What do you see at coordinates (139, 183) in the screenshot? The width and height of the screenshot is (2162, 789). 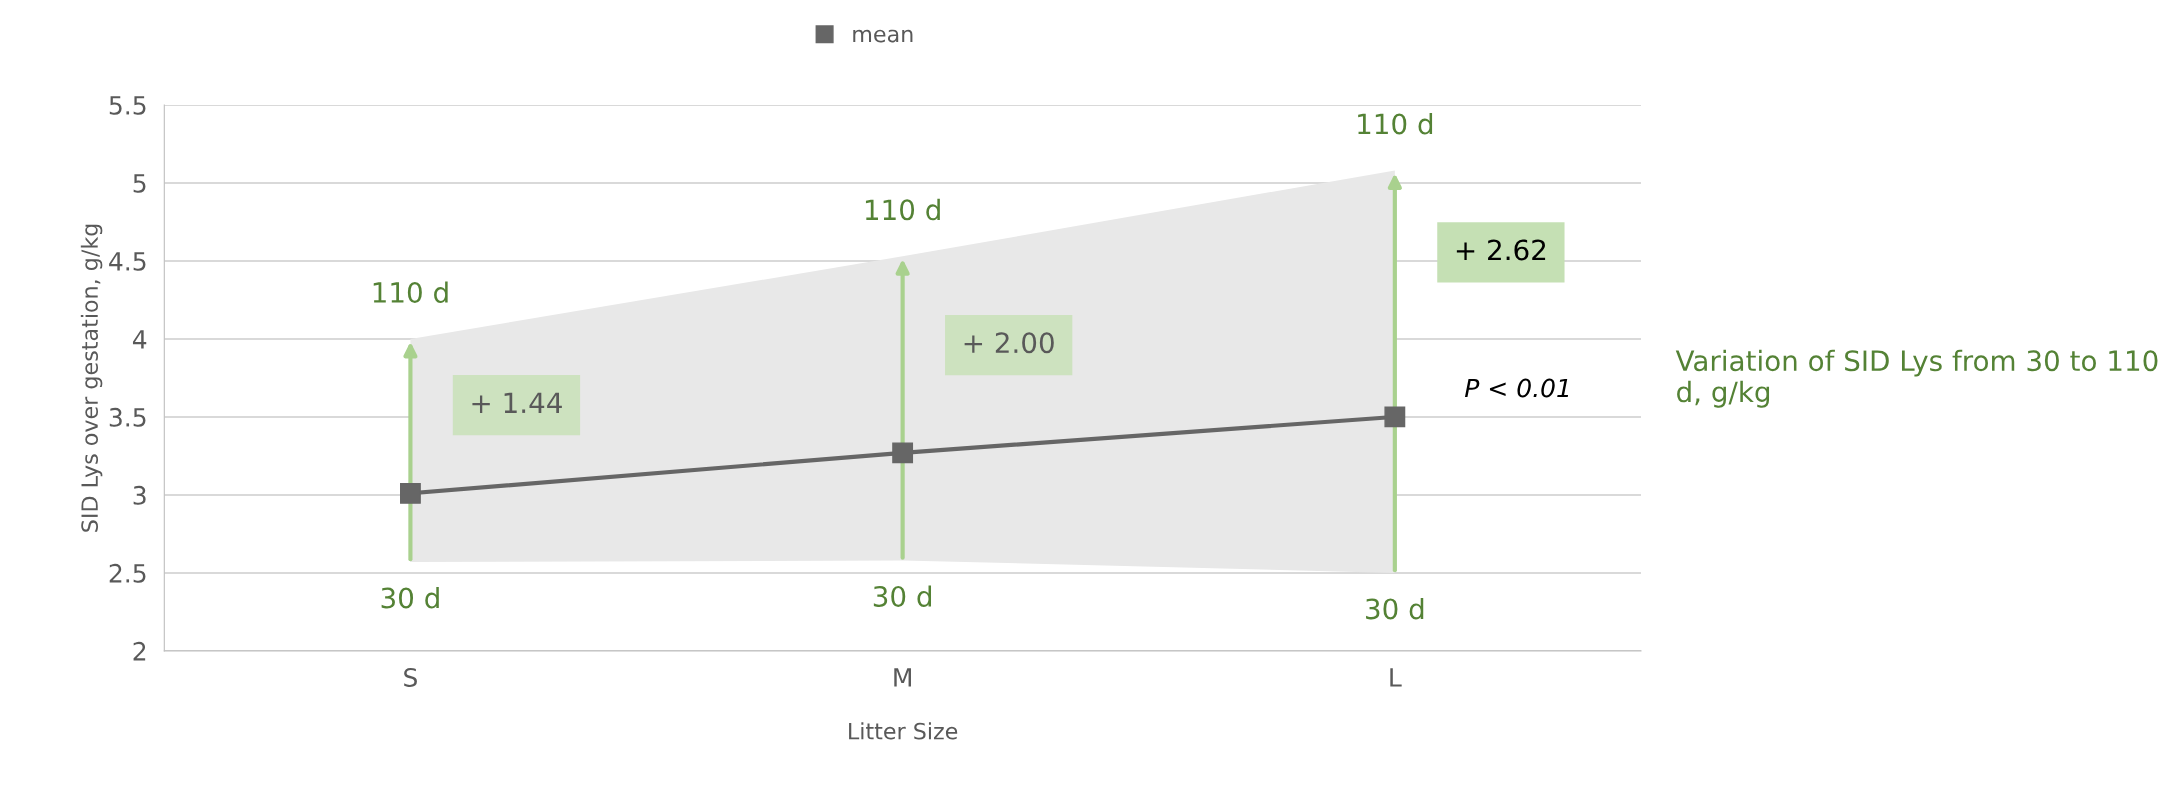 I see `y-tick-label: 5` at bounding box center [139, 183].